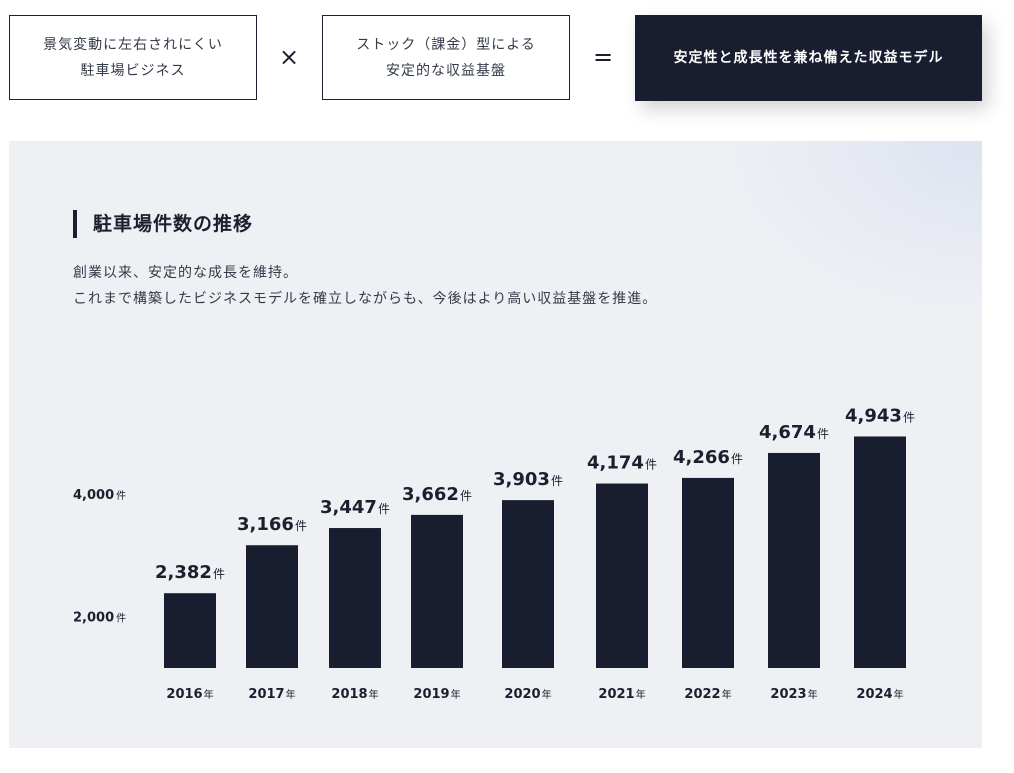 Image resolution: width=1014 pixels, height=773 pixels. What do you see at coordinates (133, 70) in the screenshot?
I see `formula-box-stability-line2: 駐車場ビジネス` at bounding box center [133, 70].